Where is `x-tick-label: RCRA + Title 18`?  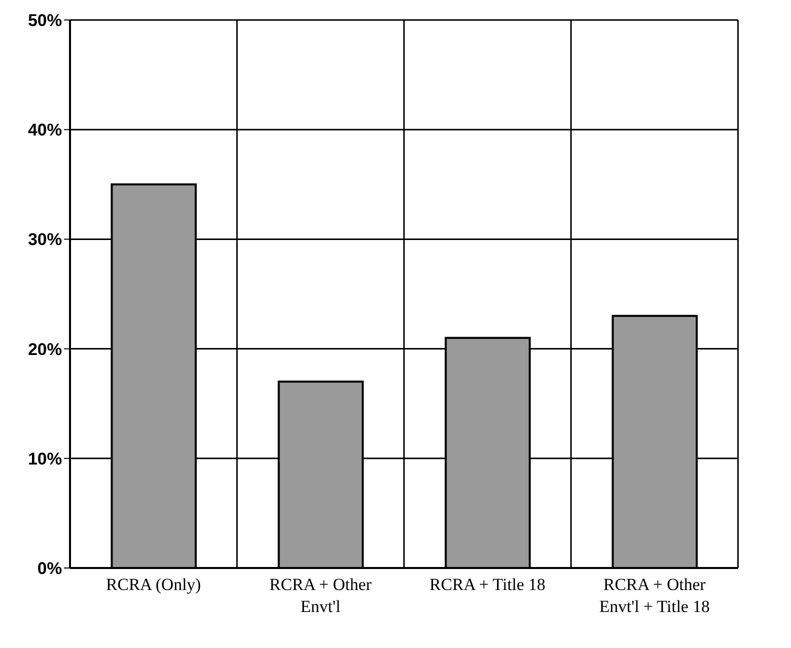 x-tick-label: RCRA + Title 18 is located at coordinates (488, 584).